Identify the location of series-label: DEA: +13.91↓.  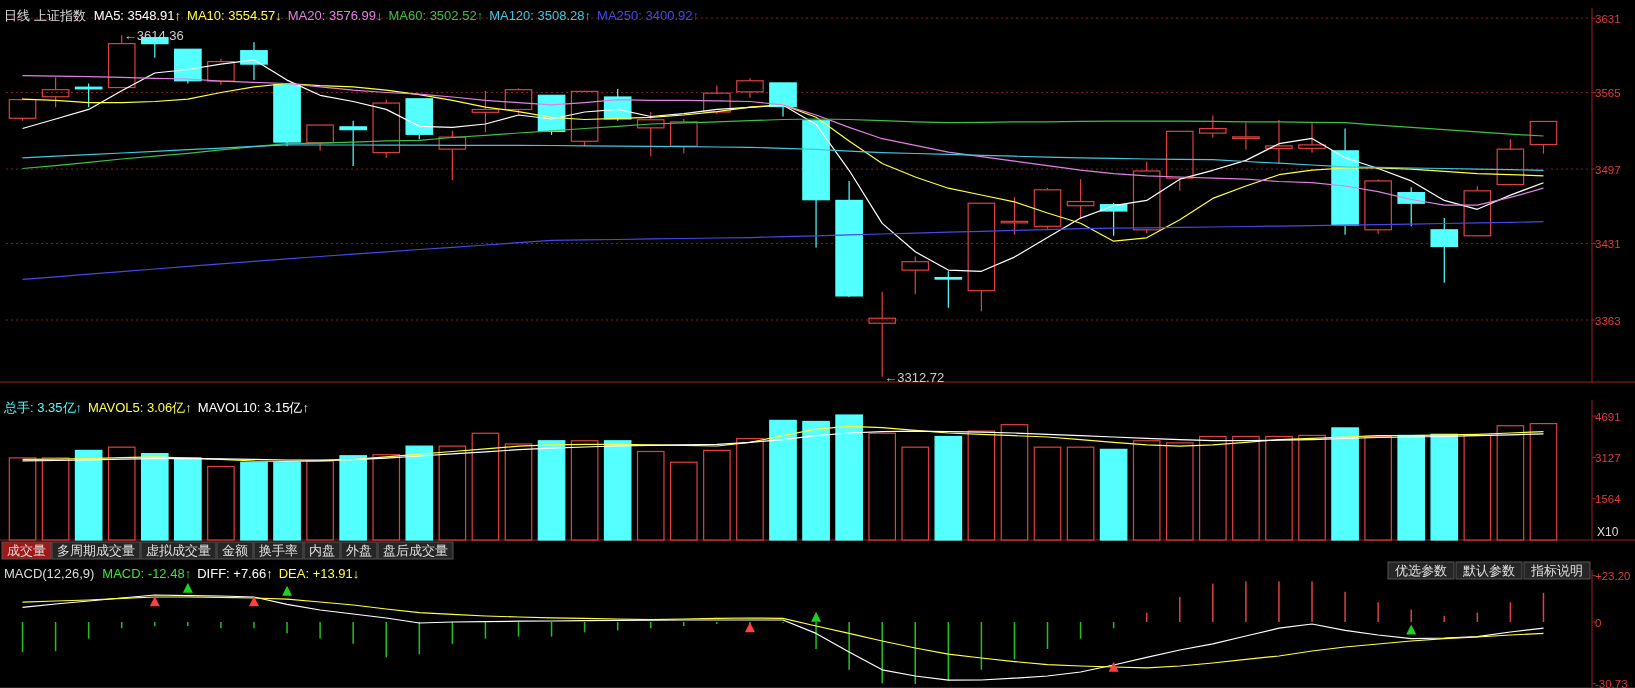
(319, 573).